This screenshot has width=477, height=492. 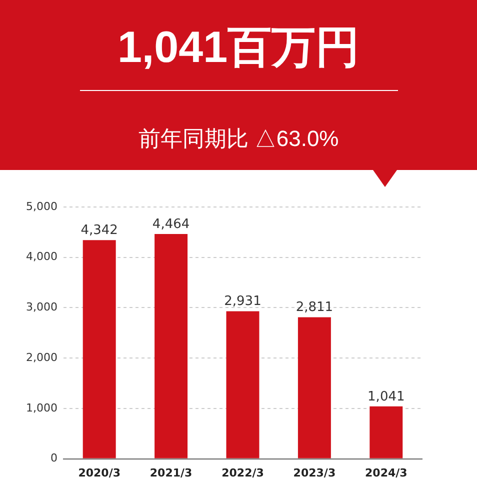 What do you see at coordinates (315, 308) in the screenshot?
I see `data-label: 2,811` at bounding box center [315, 308].